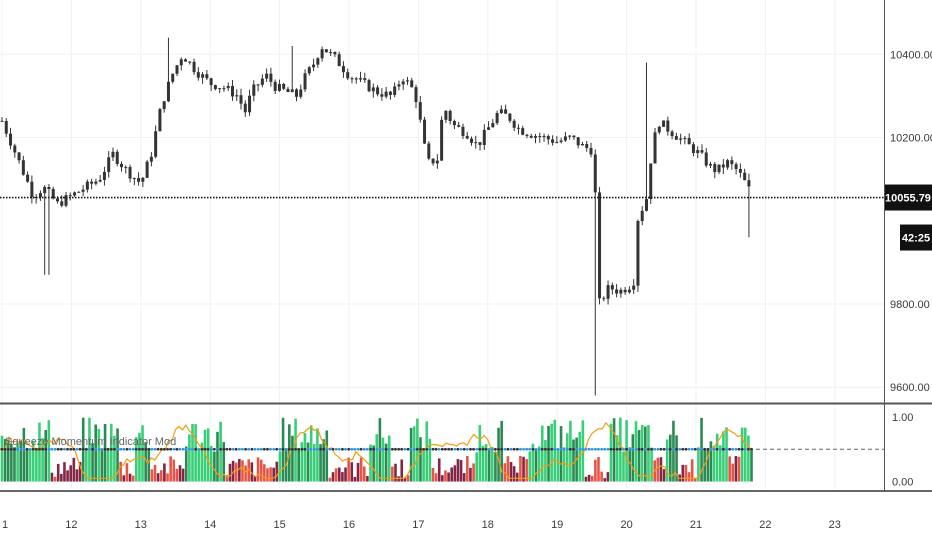 Image resolution: width=932 pixels, height=550 pixels. Describe the element at coordinates (765, 525) in the screenshot. I see `x-tick-label: 22` at that location.